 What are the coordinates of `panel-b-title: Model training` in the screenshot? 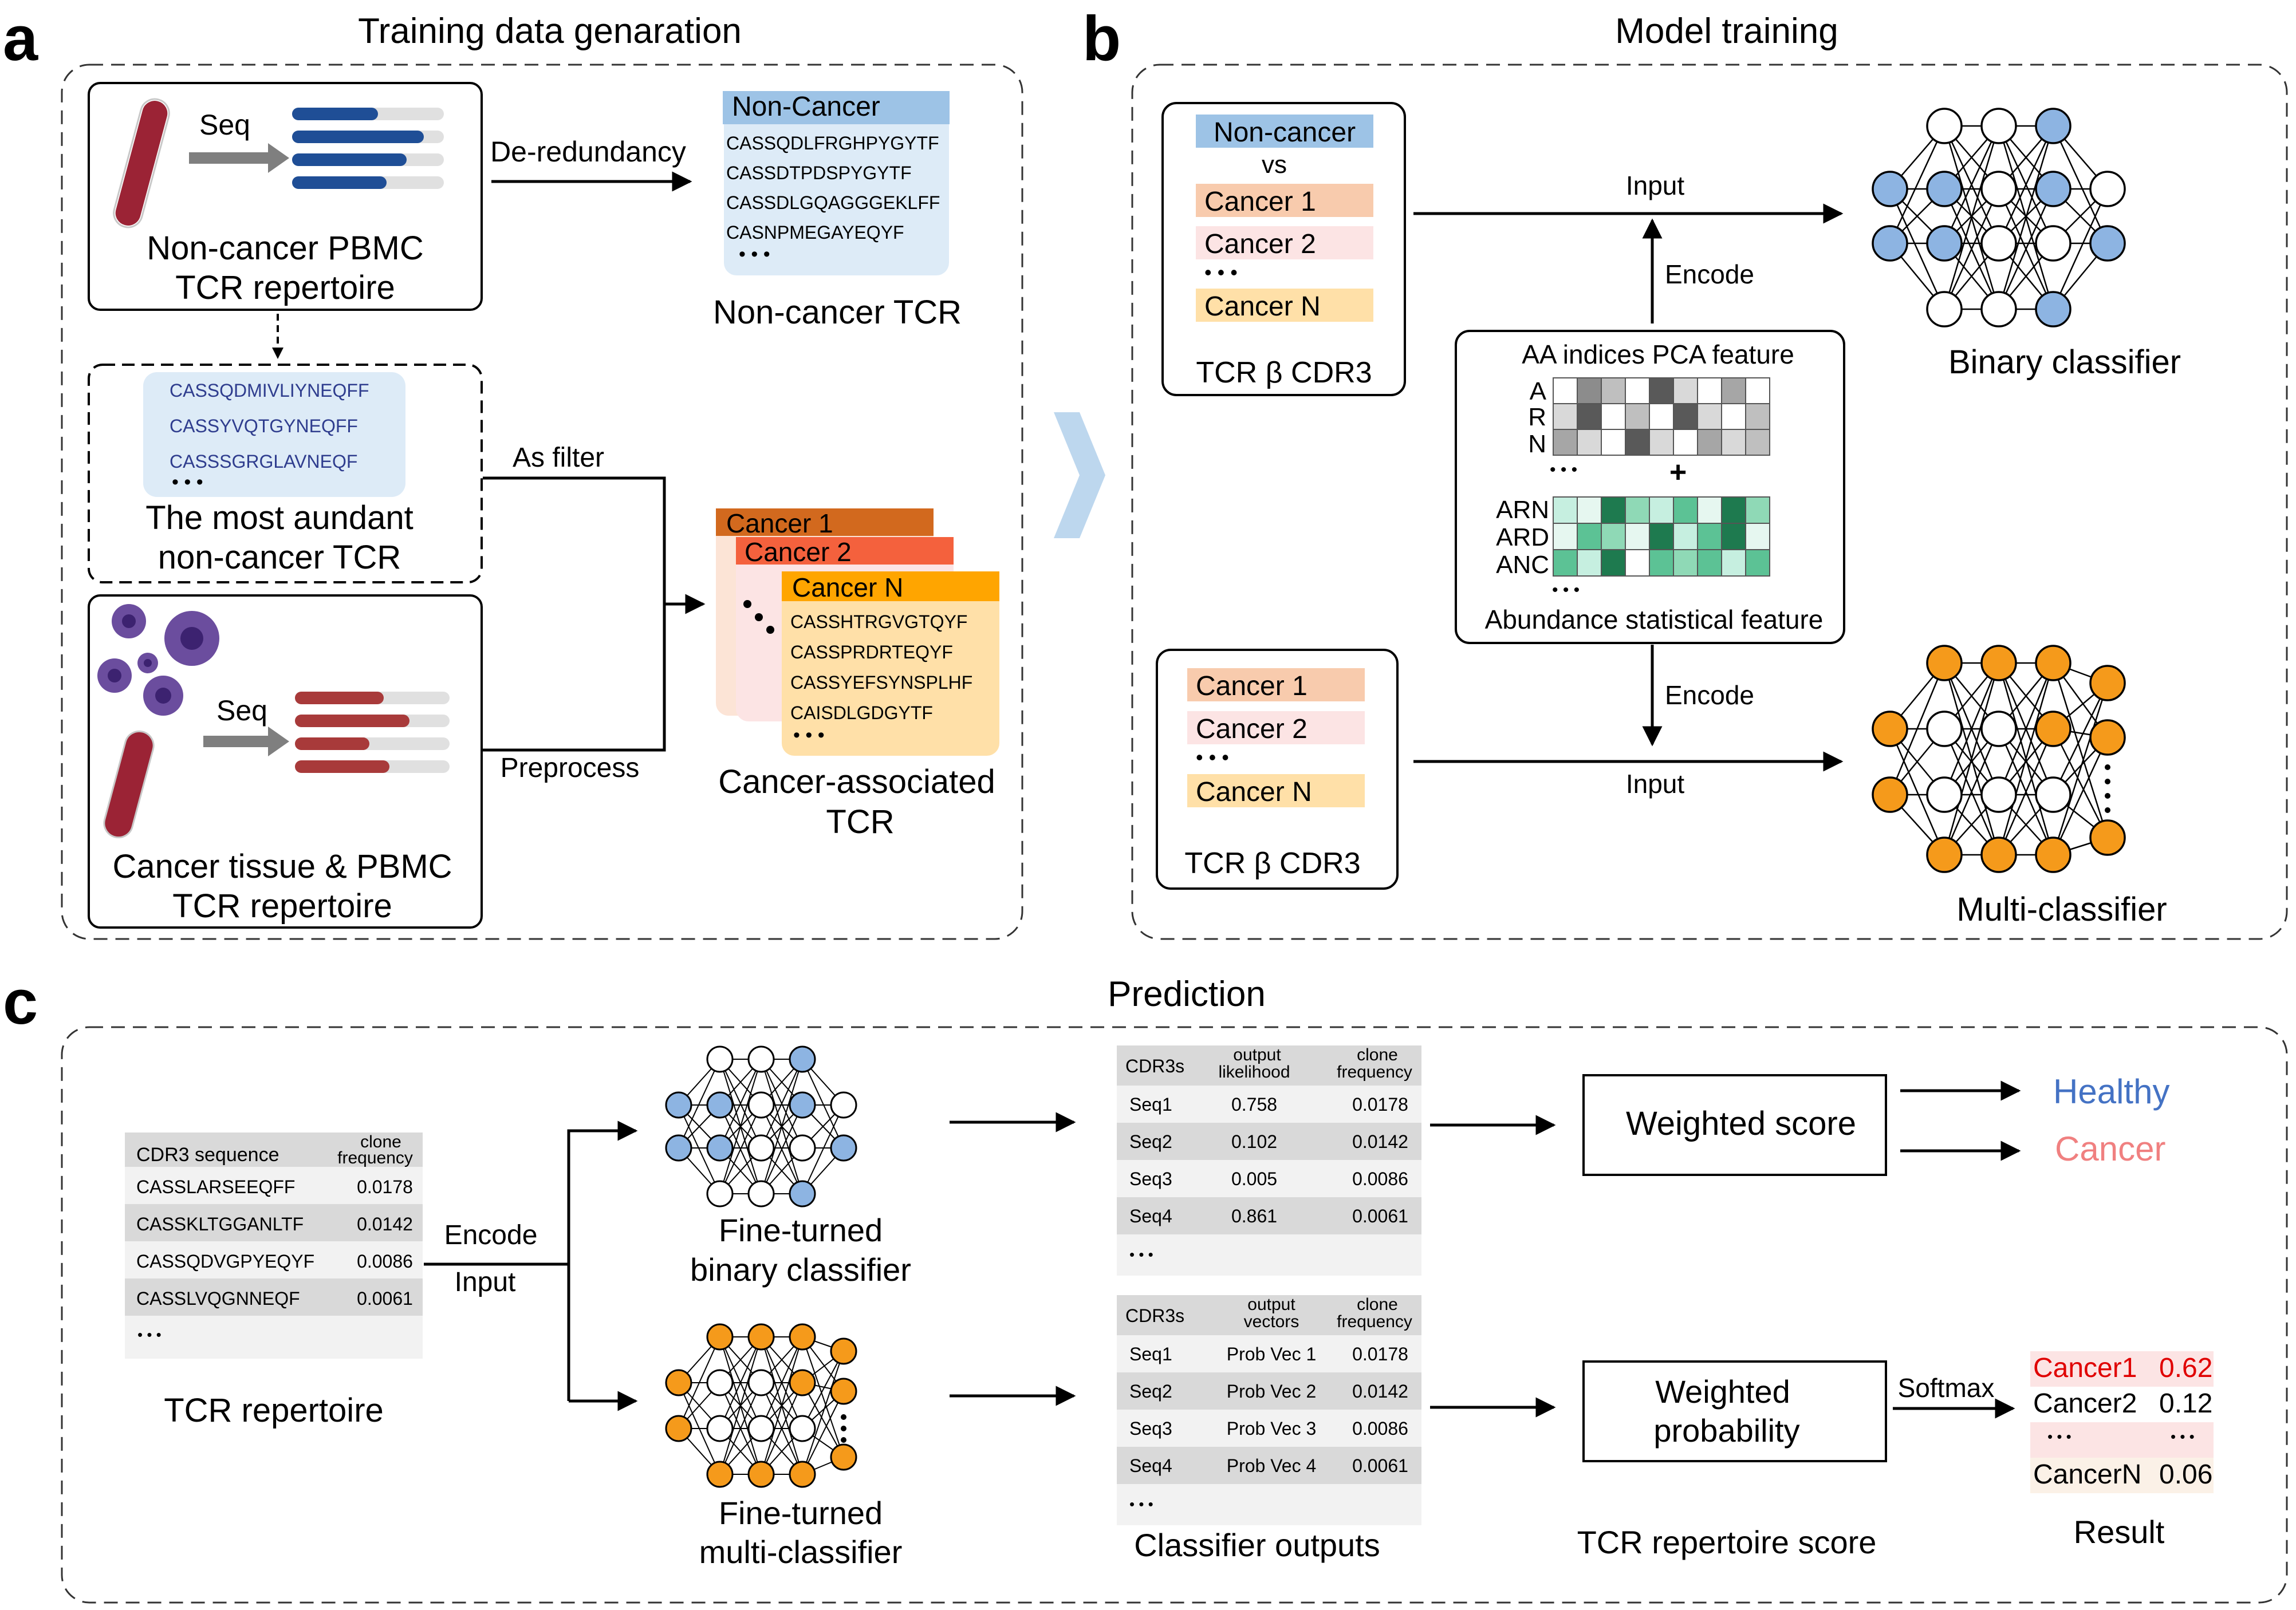 It's located at (1726, 31).